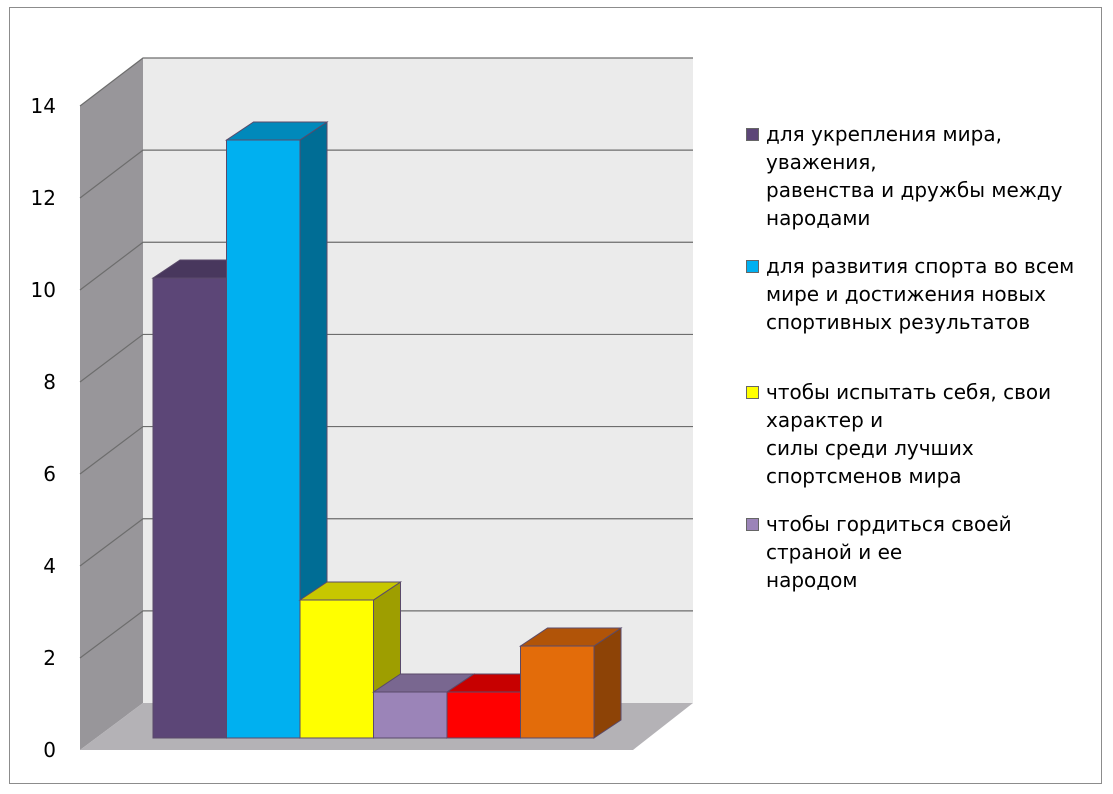  Describe the element at coordinates (43, 290) in the screenshot. I see `y-tick-label: 10` at that location.